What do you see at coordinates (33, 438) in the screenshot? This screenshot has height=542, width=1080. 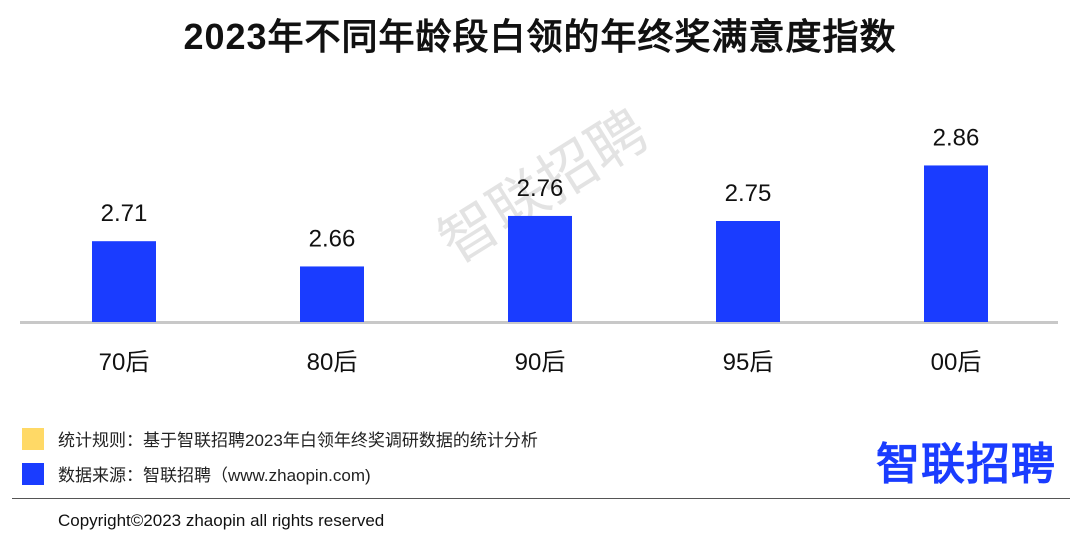 I see `legend-swatch-yellow` at bounding box center [33, 438].